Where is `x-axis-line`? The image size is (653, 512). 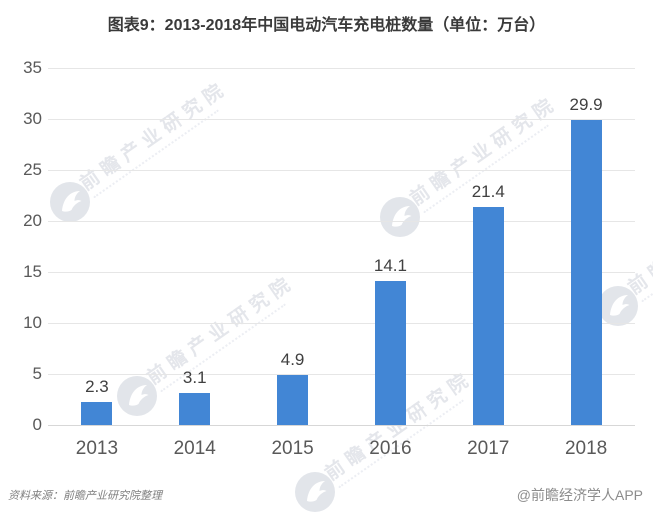
x-axis-line is located at coordinates (341, 425).